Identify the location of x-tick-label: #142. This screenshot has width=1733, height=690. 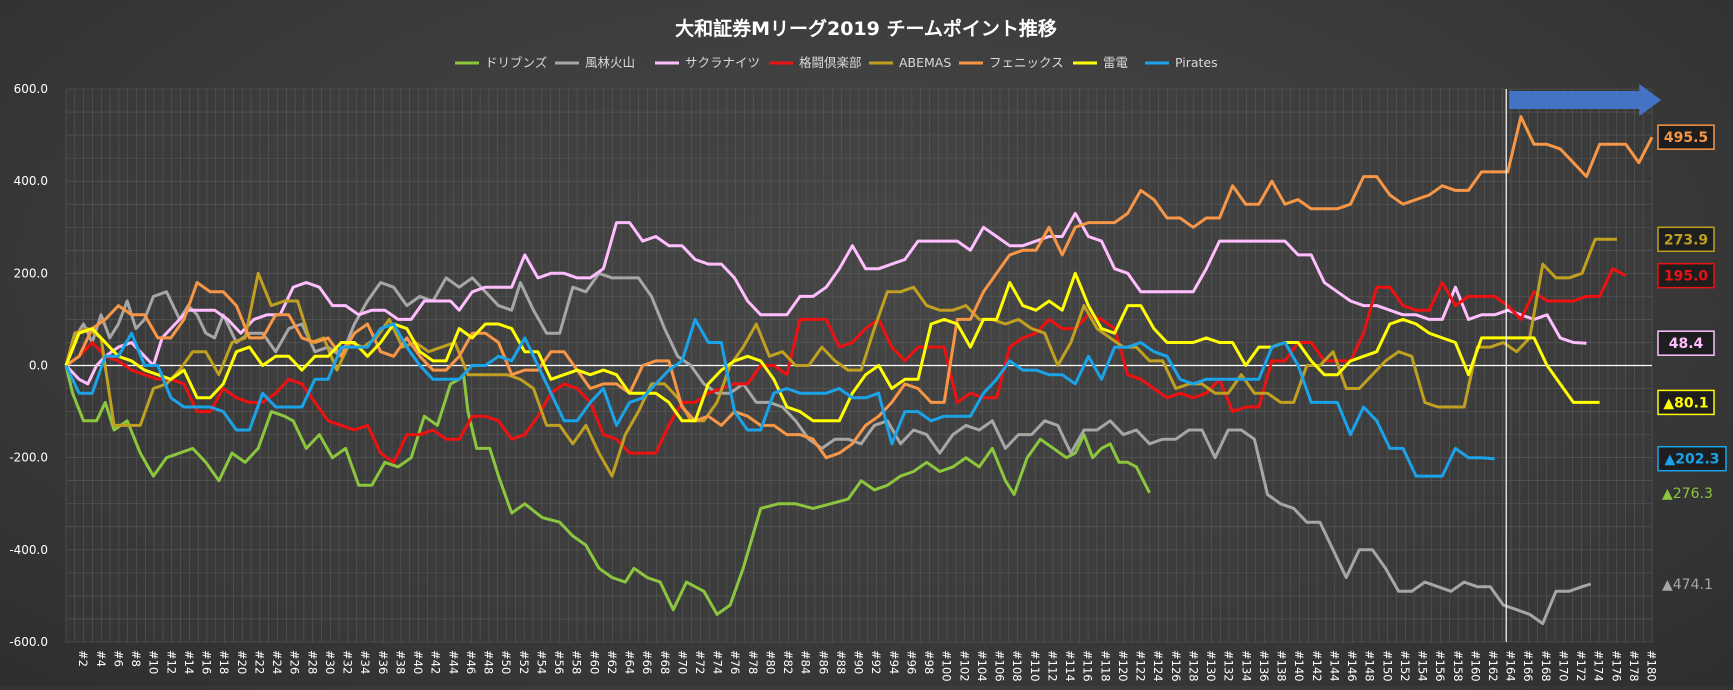
(1317, 666).